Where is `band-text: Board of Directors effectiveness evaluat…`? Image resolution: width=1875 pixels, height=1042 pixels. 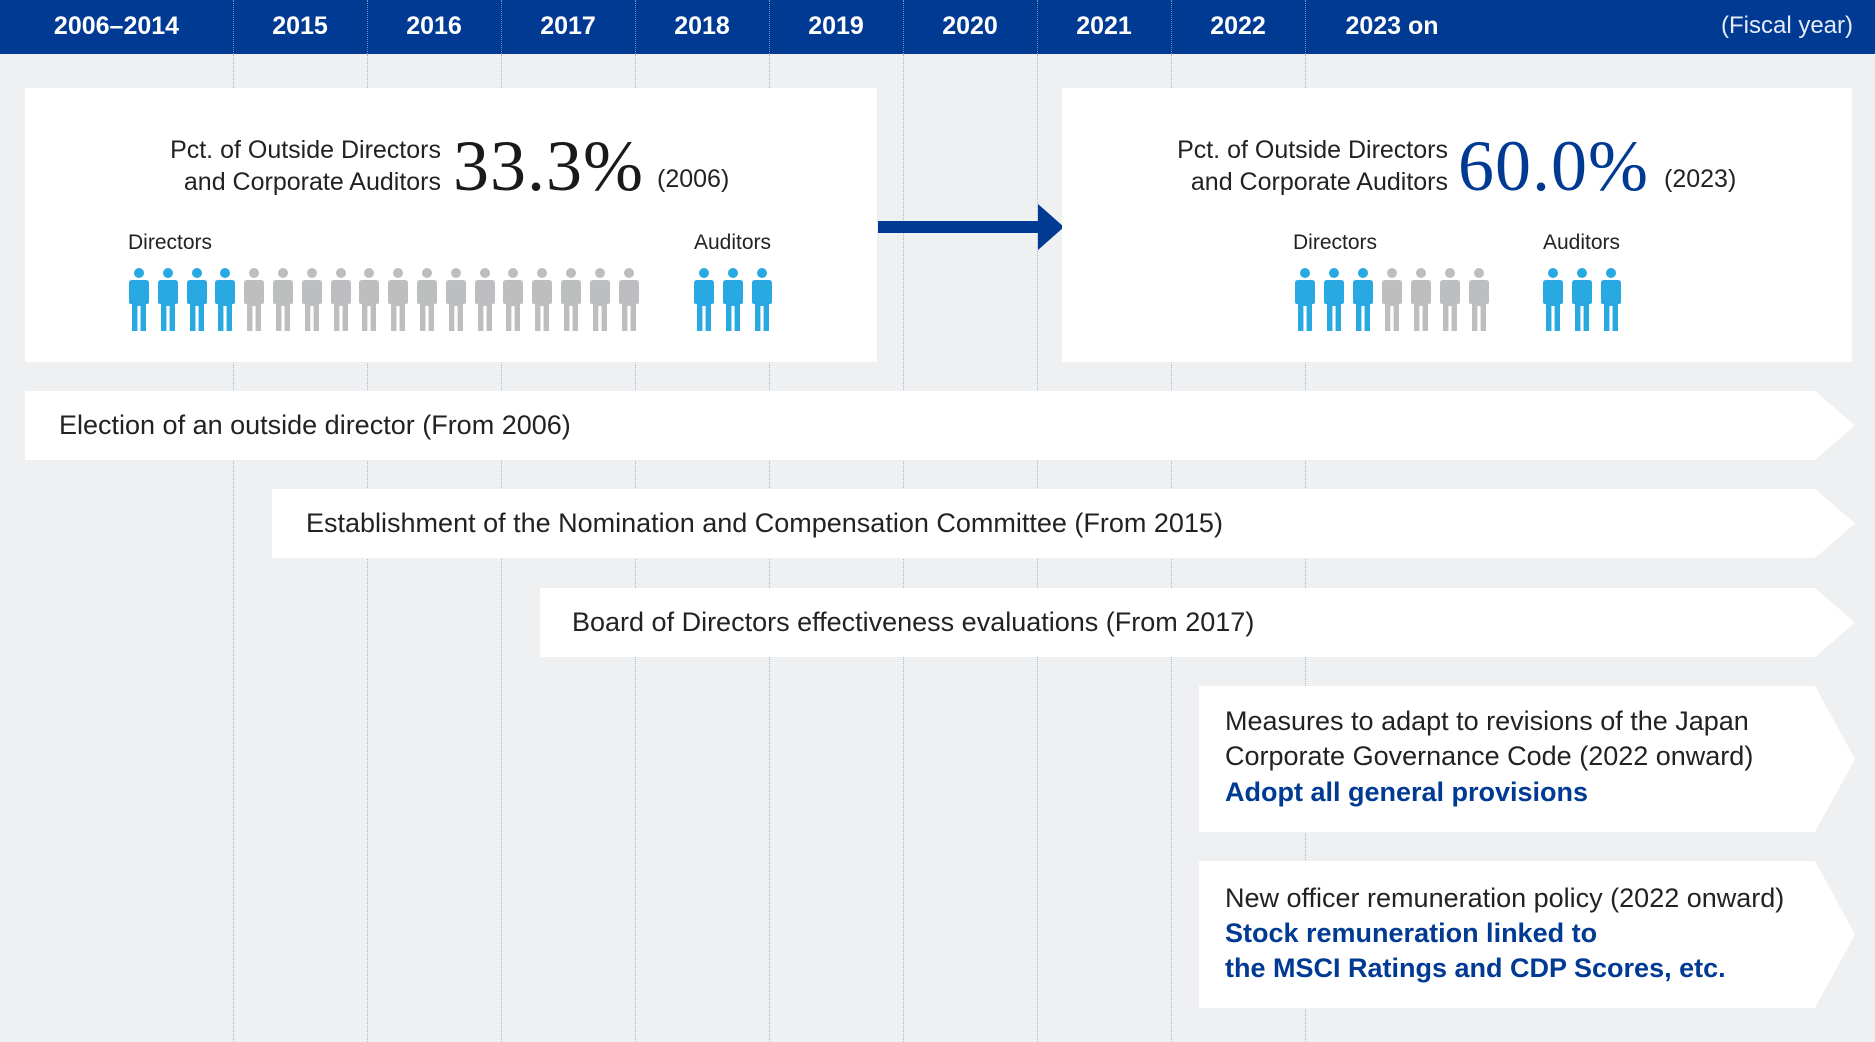
band-text: Board of Directors effectiveness evaluat… is located at coordinates (913, 622).